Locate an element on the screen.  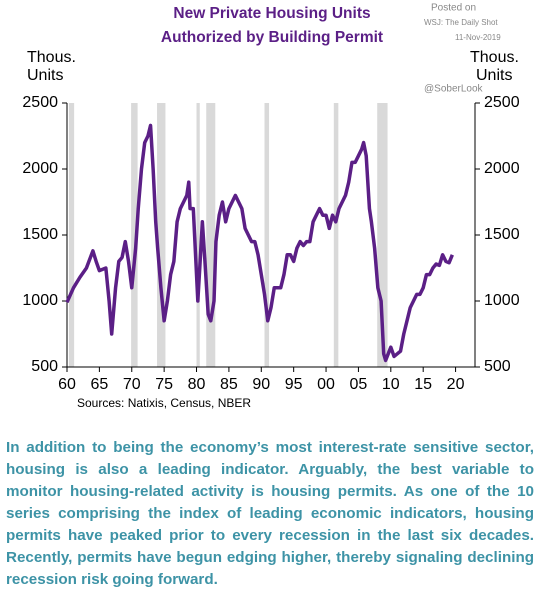
y-tick-label: 1500 is located at coordinates (40, 234).